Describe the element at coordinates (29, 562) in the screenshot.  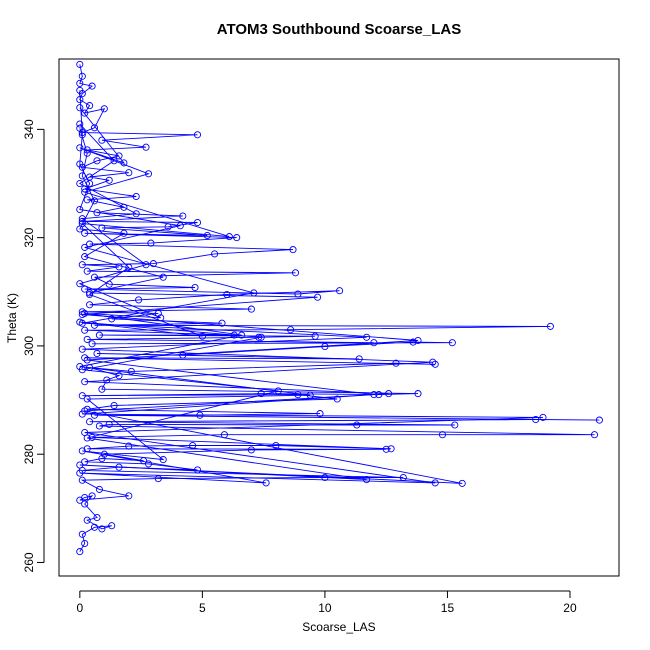
I see `y-tick-label: 260` at that location.